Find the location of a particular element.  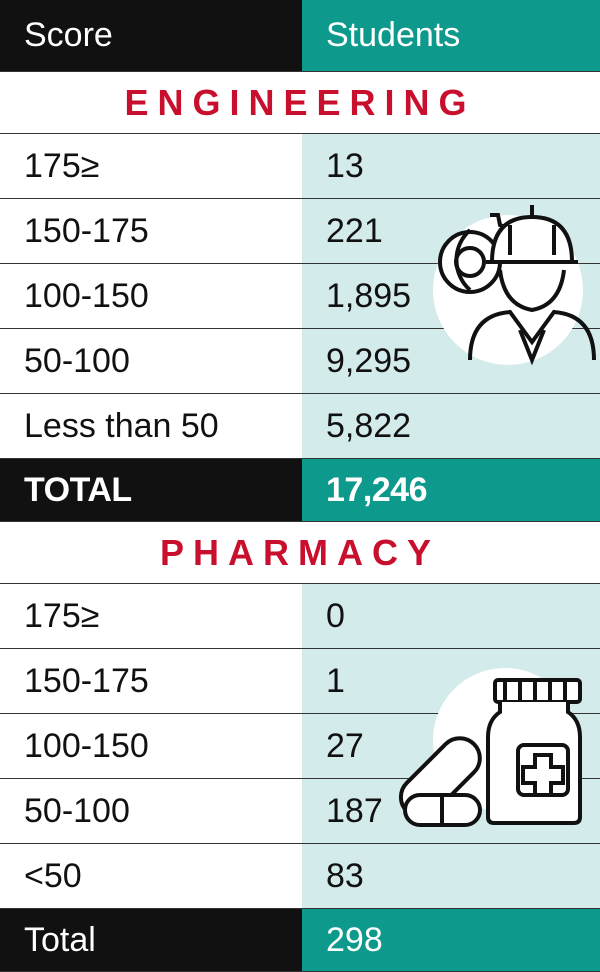

score-cell: <50 is located at coordinates (151, 876).